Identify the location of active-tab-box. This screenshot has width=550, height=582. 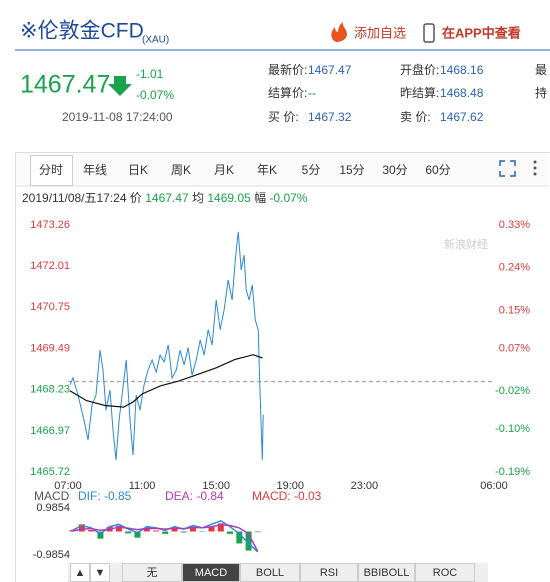
(51, 170).